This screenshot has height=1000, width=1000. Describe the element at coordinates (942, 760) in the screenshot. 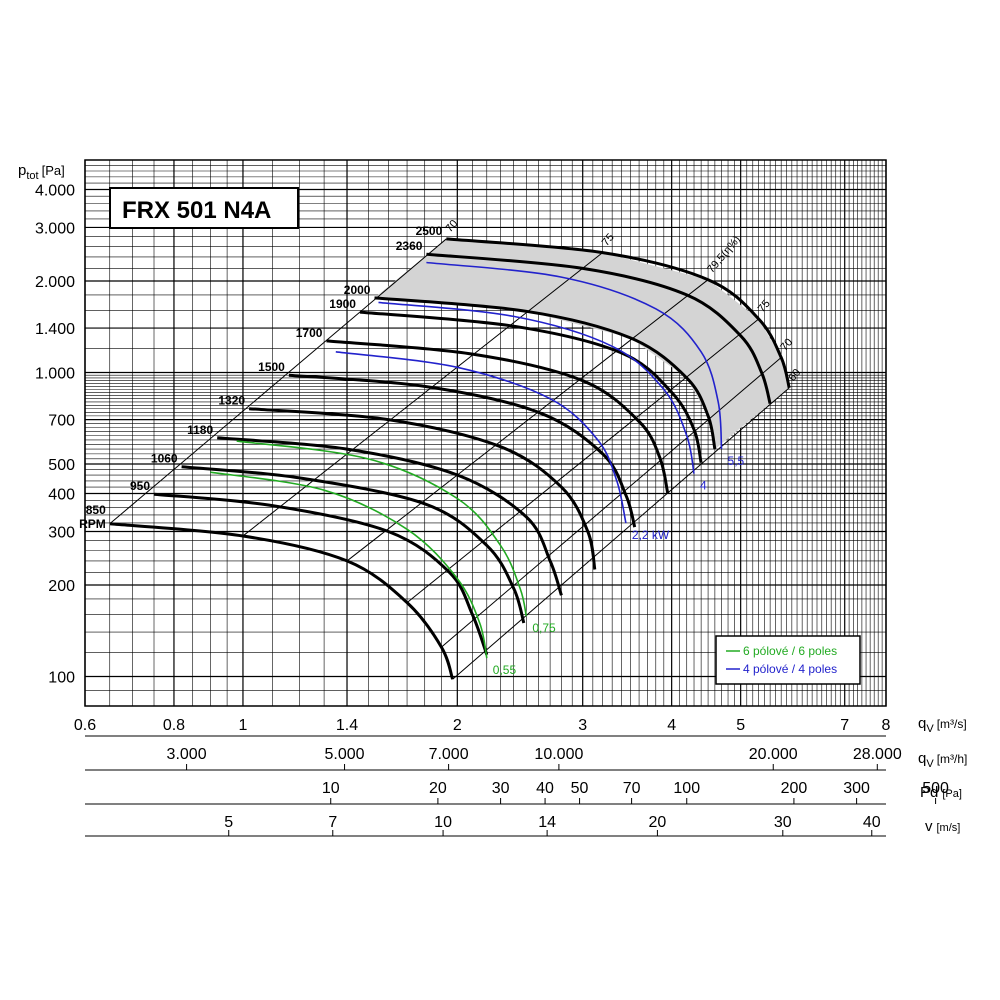

I see `secondary-axis-label-flow: qV [m³/h]` at that location.